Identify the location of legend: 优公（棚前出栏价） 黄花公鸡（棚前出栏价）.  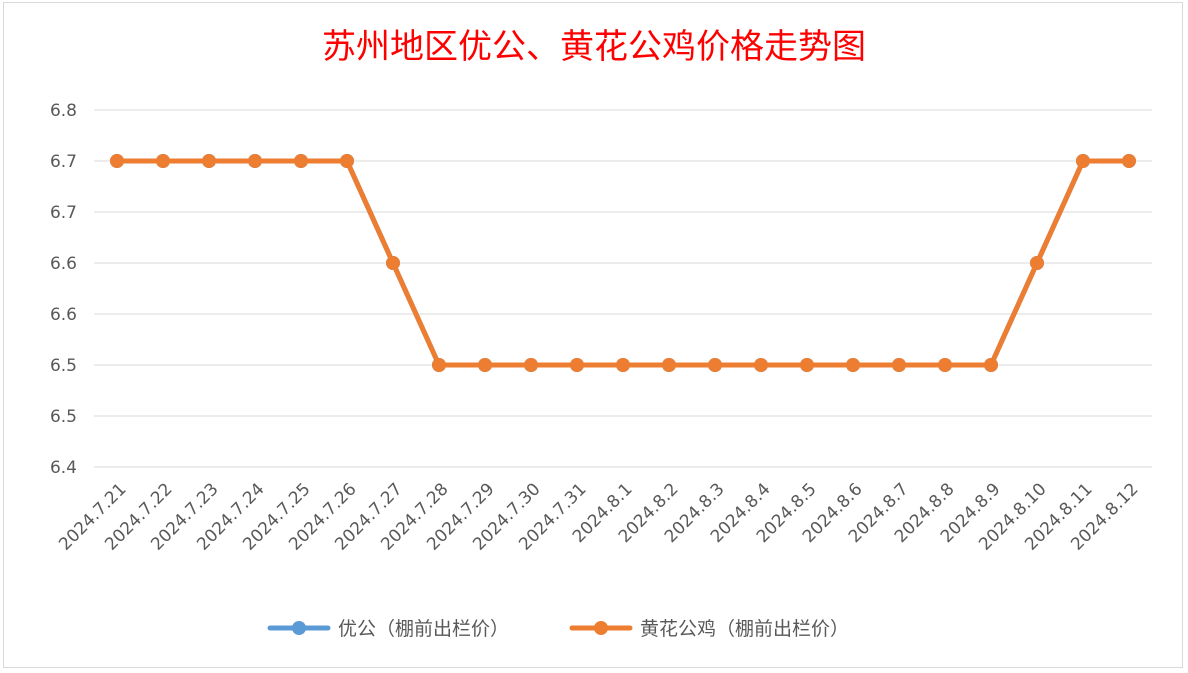
(558, 629).